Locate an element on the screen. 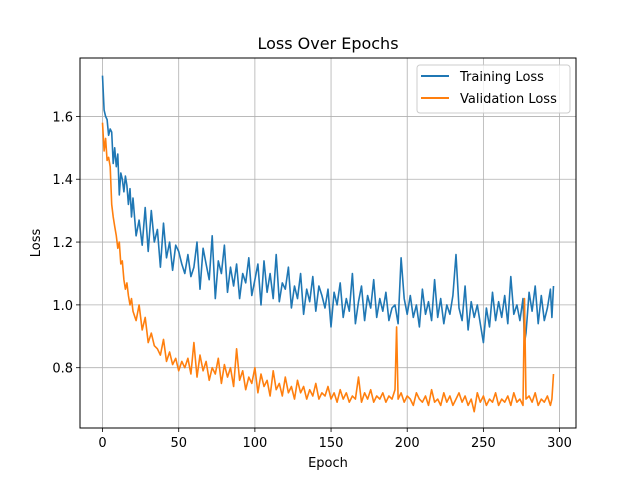 This screenshot has width=640, height=480. legend-label-training-loss: Training Loss is located at coordinates (501, 77).